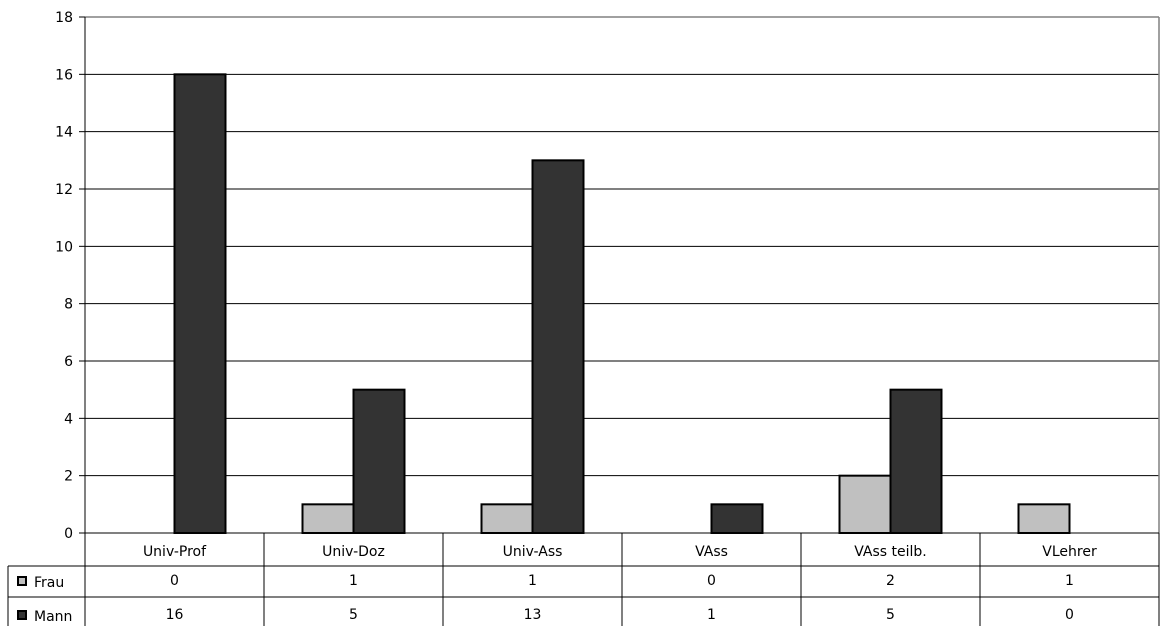  Describe the element at coordinates (64, 190) in the screenshot. I see `y-tick-label: 12` at that location.